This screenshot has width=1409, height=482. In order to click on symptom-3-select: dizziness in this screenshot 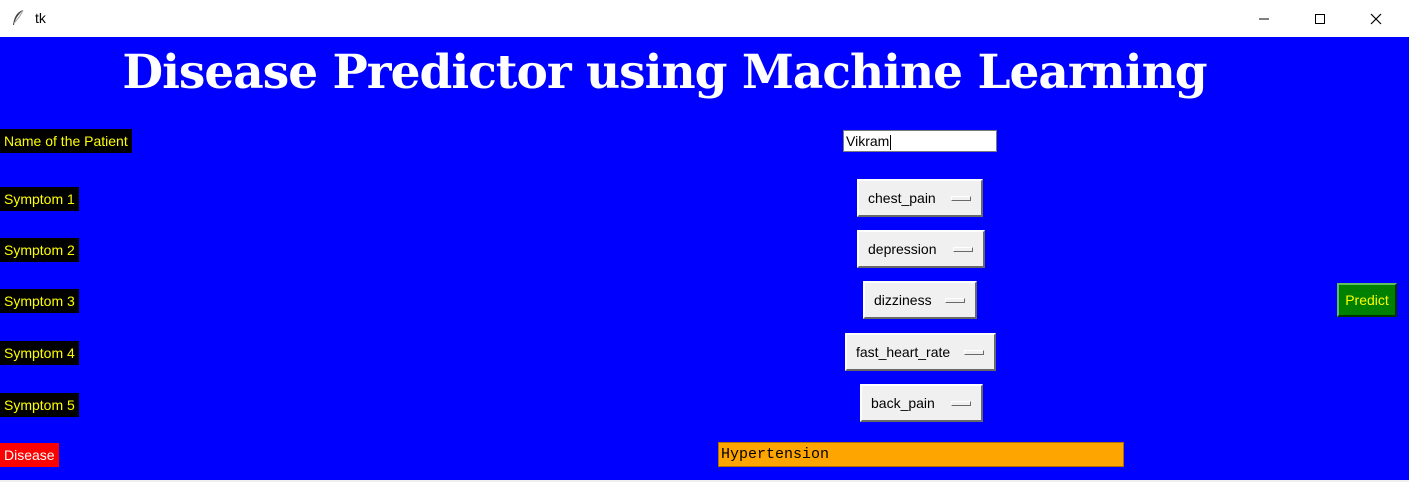, I will do `click(920, 300)`.